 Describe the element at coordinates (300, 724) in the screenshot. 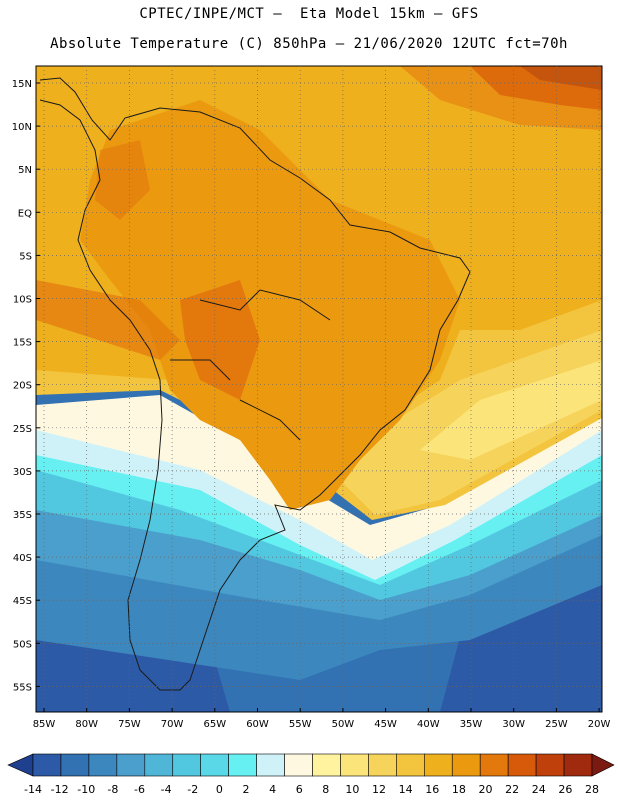

I see `lon-label: 55W` at that location.